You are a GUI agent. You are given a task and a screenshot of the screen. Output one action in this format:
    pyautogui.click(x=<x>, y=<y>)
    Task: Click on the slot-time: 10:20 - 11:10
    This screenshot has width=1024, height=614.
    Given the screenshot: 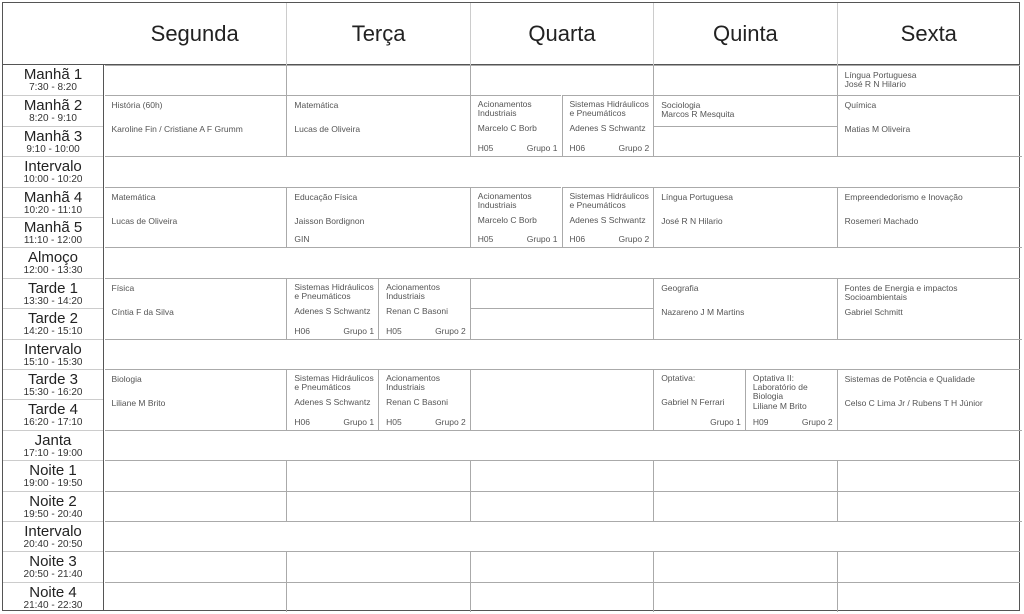 What is the action you would take?
    pyautogui.click(x=53, y=210)
    